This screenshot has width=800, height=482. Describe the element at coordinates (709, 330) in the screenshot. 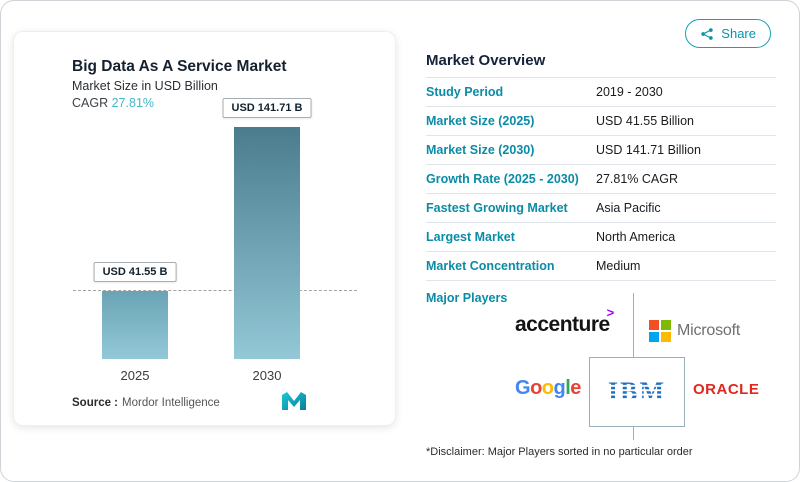

I see `microsoft-logo-text: Microsoft` at that location.